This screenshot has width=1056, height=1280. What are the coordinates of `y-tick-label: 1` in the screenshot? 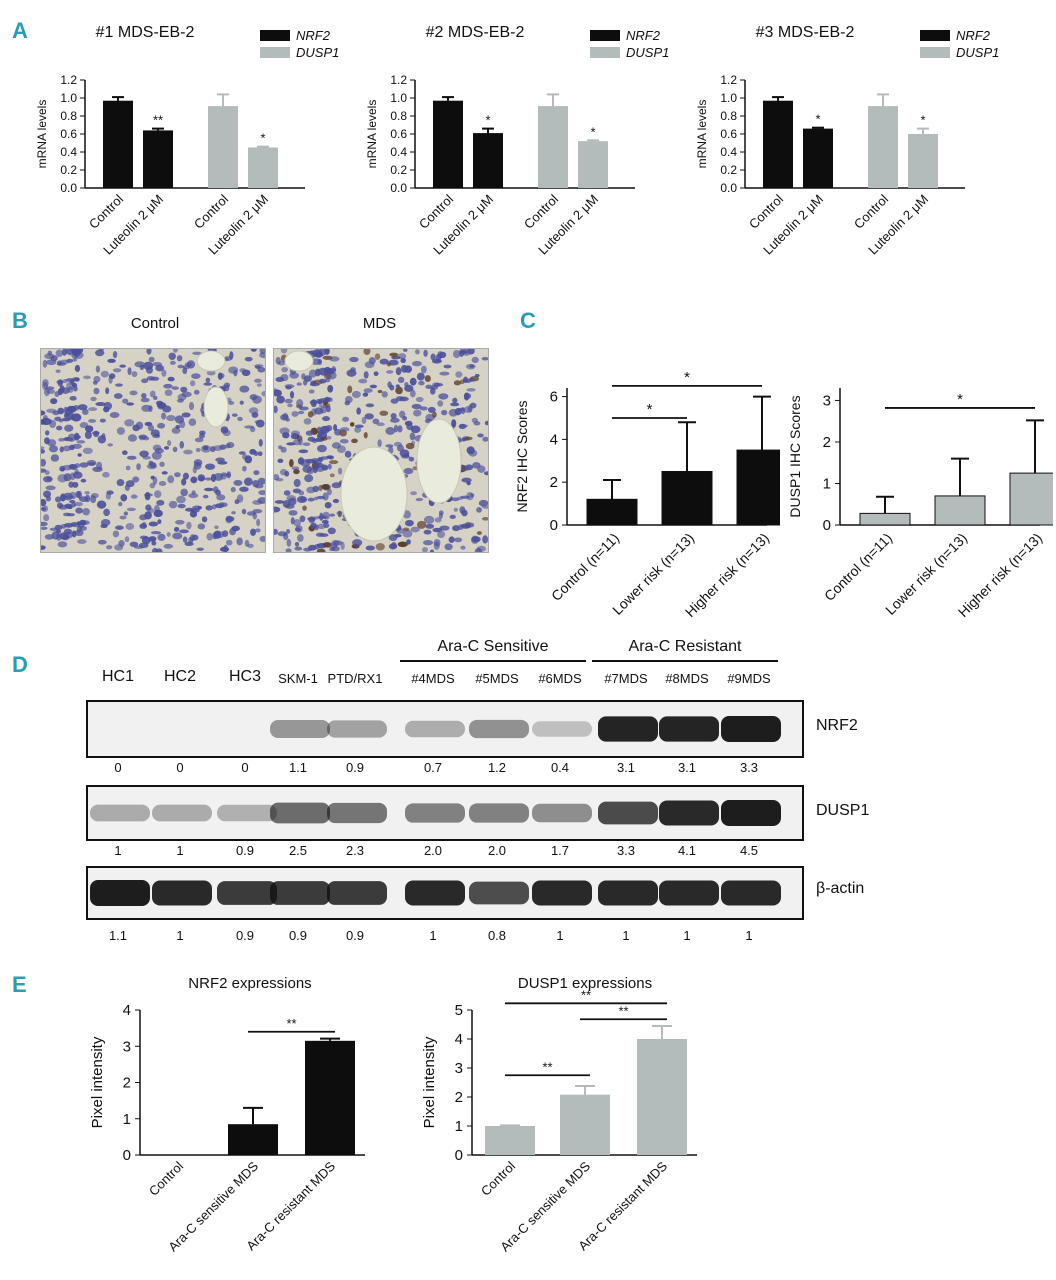 It's located at (127, 1119).